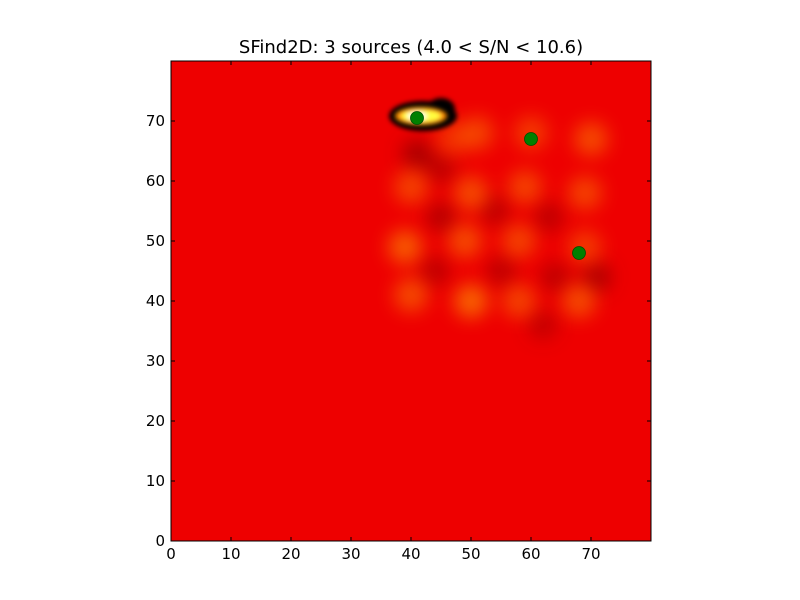 Image resolution: width=800 pixels, height=600 pixels. What do you see at coordinates (155, 361) in the screenshot?
I see `y-tick-label: 30` at bounding box center [155, 361].